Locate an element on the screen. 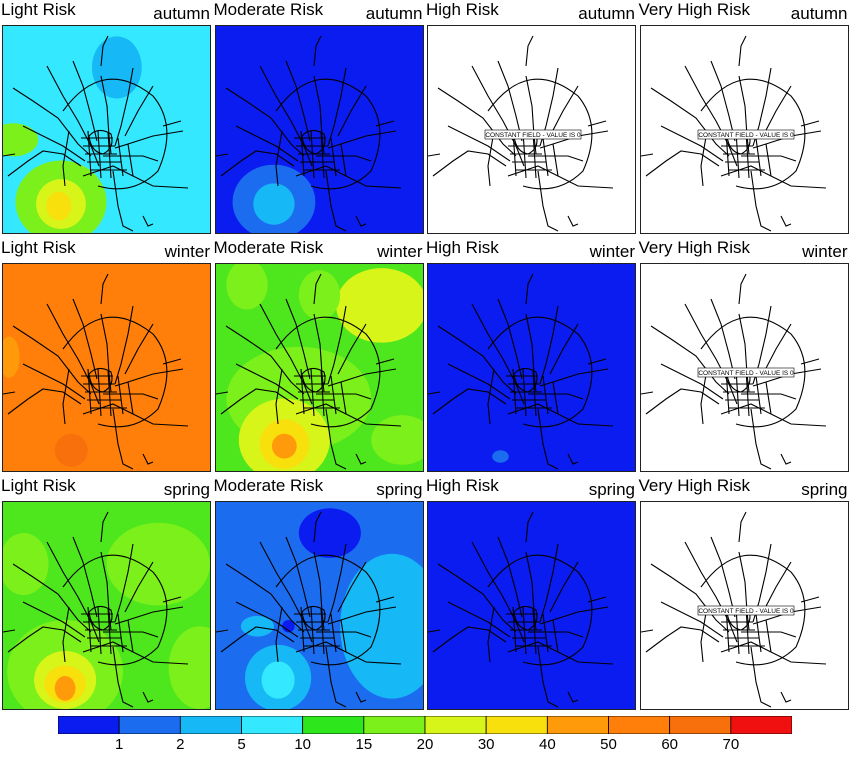  colorbar-tick-label: 30 is located at coordinates (486, 744).